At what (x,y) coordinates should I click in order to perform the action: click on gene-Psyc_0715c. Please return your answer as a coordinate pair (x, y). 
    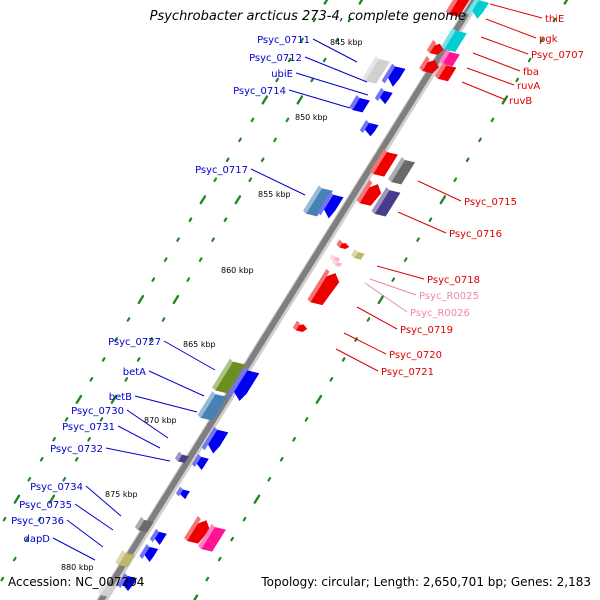
    Looking at the image, I should click on (369, 192).